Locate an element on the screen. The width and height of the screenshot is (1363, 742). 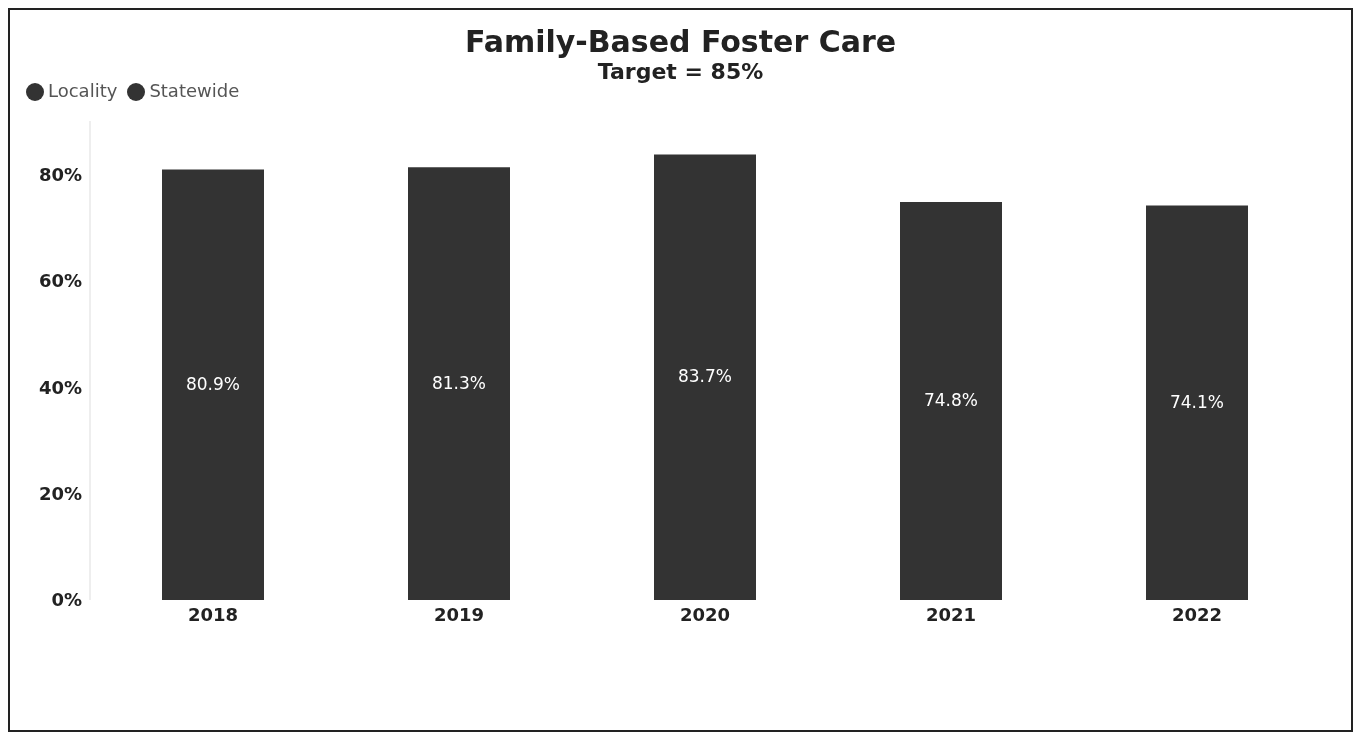
x-tick-label: 2021 is located at coordinates (951, 614).